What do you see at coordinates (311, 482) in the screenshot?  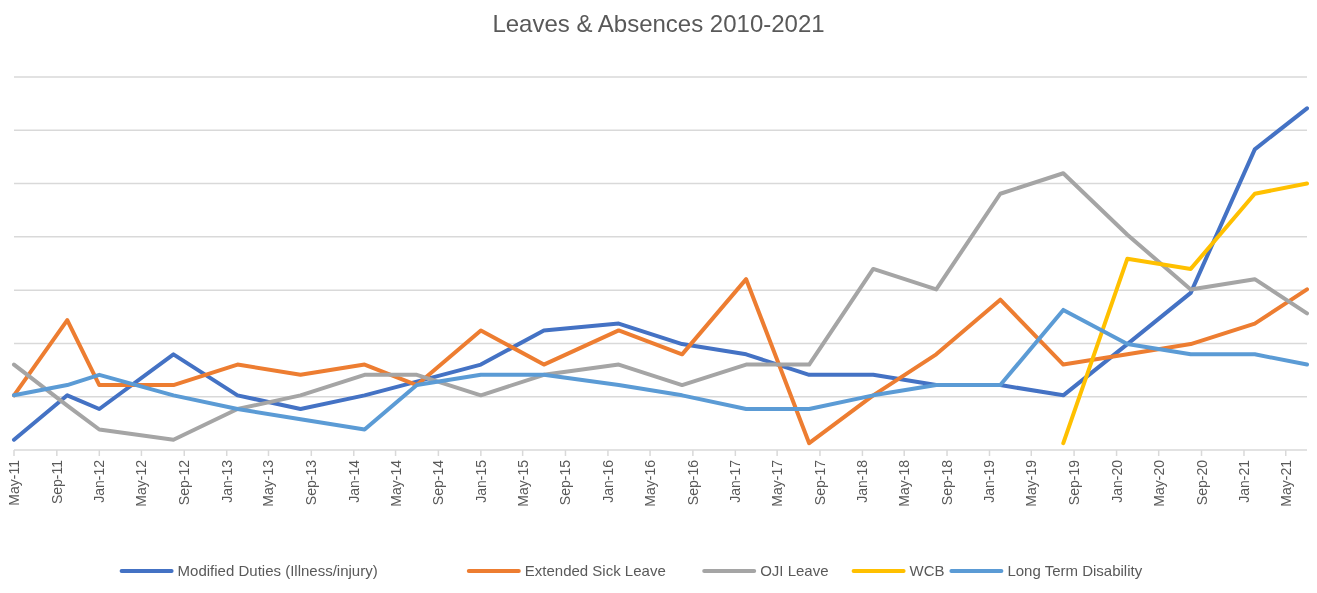 I see `x-tick-label: Sep-13` at bounding box center [311, 482].